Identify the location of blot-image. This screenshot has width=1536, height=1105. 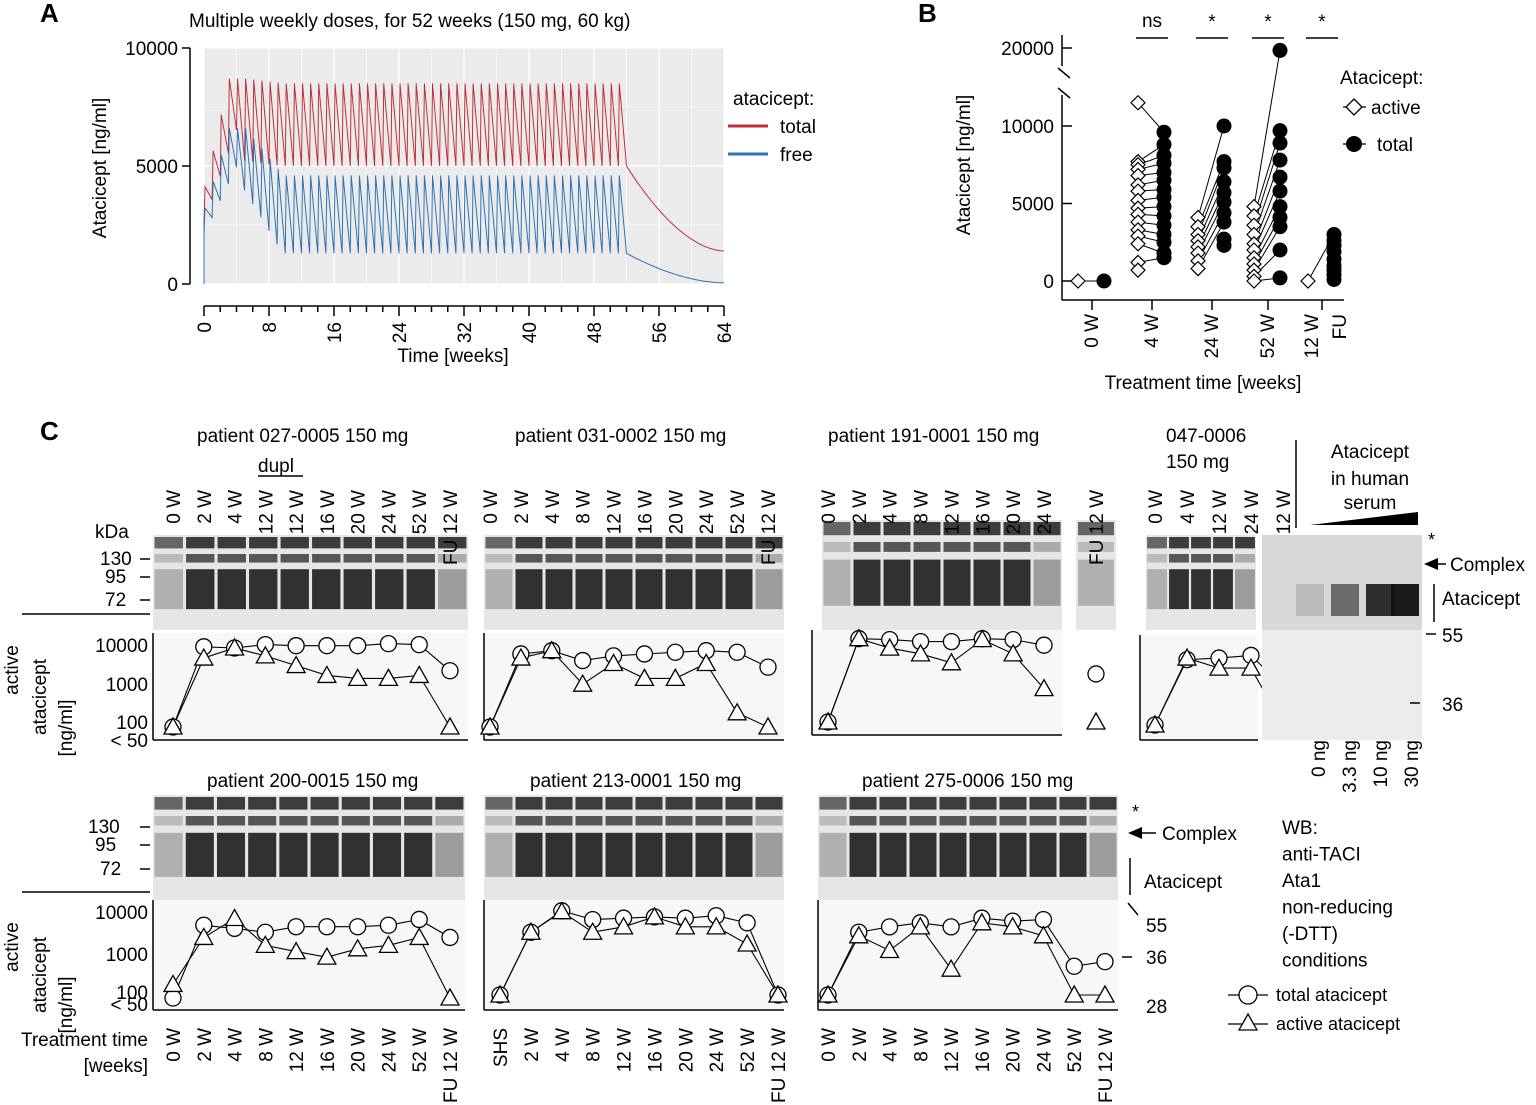
(1096, 575).